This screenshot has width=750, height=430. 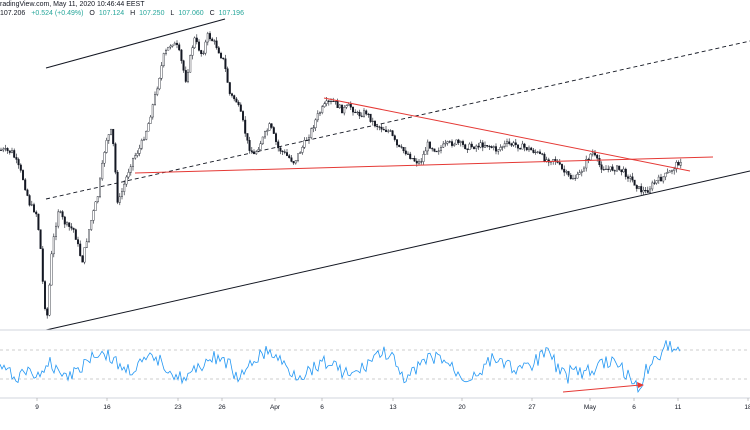 I want to click on close-label: C, so click(x=212, y=13).